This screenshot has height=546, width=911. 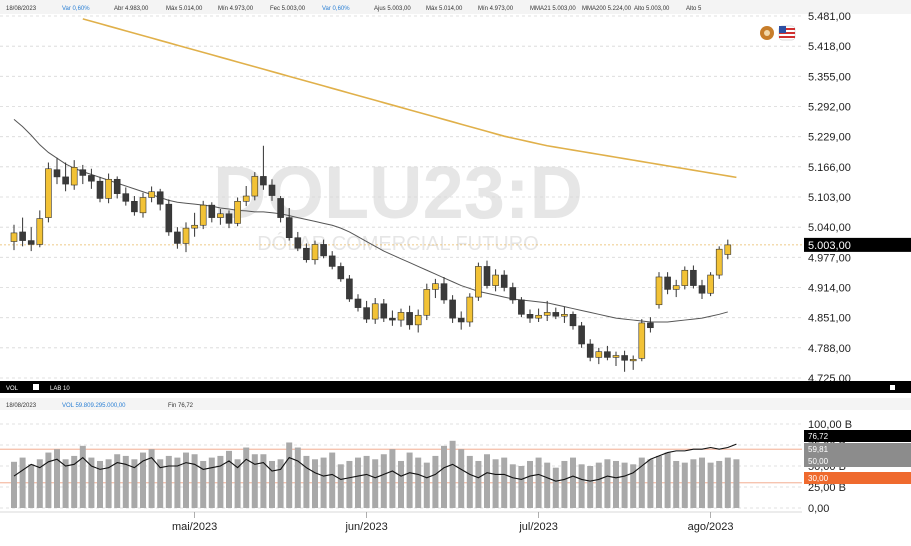 I want to click on settings-icon, so click(x=767, y=33).